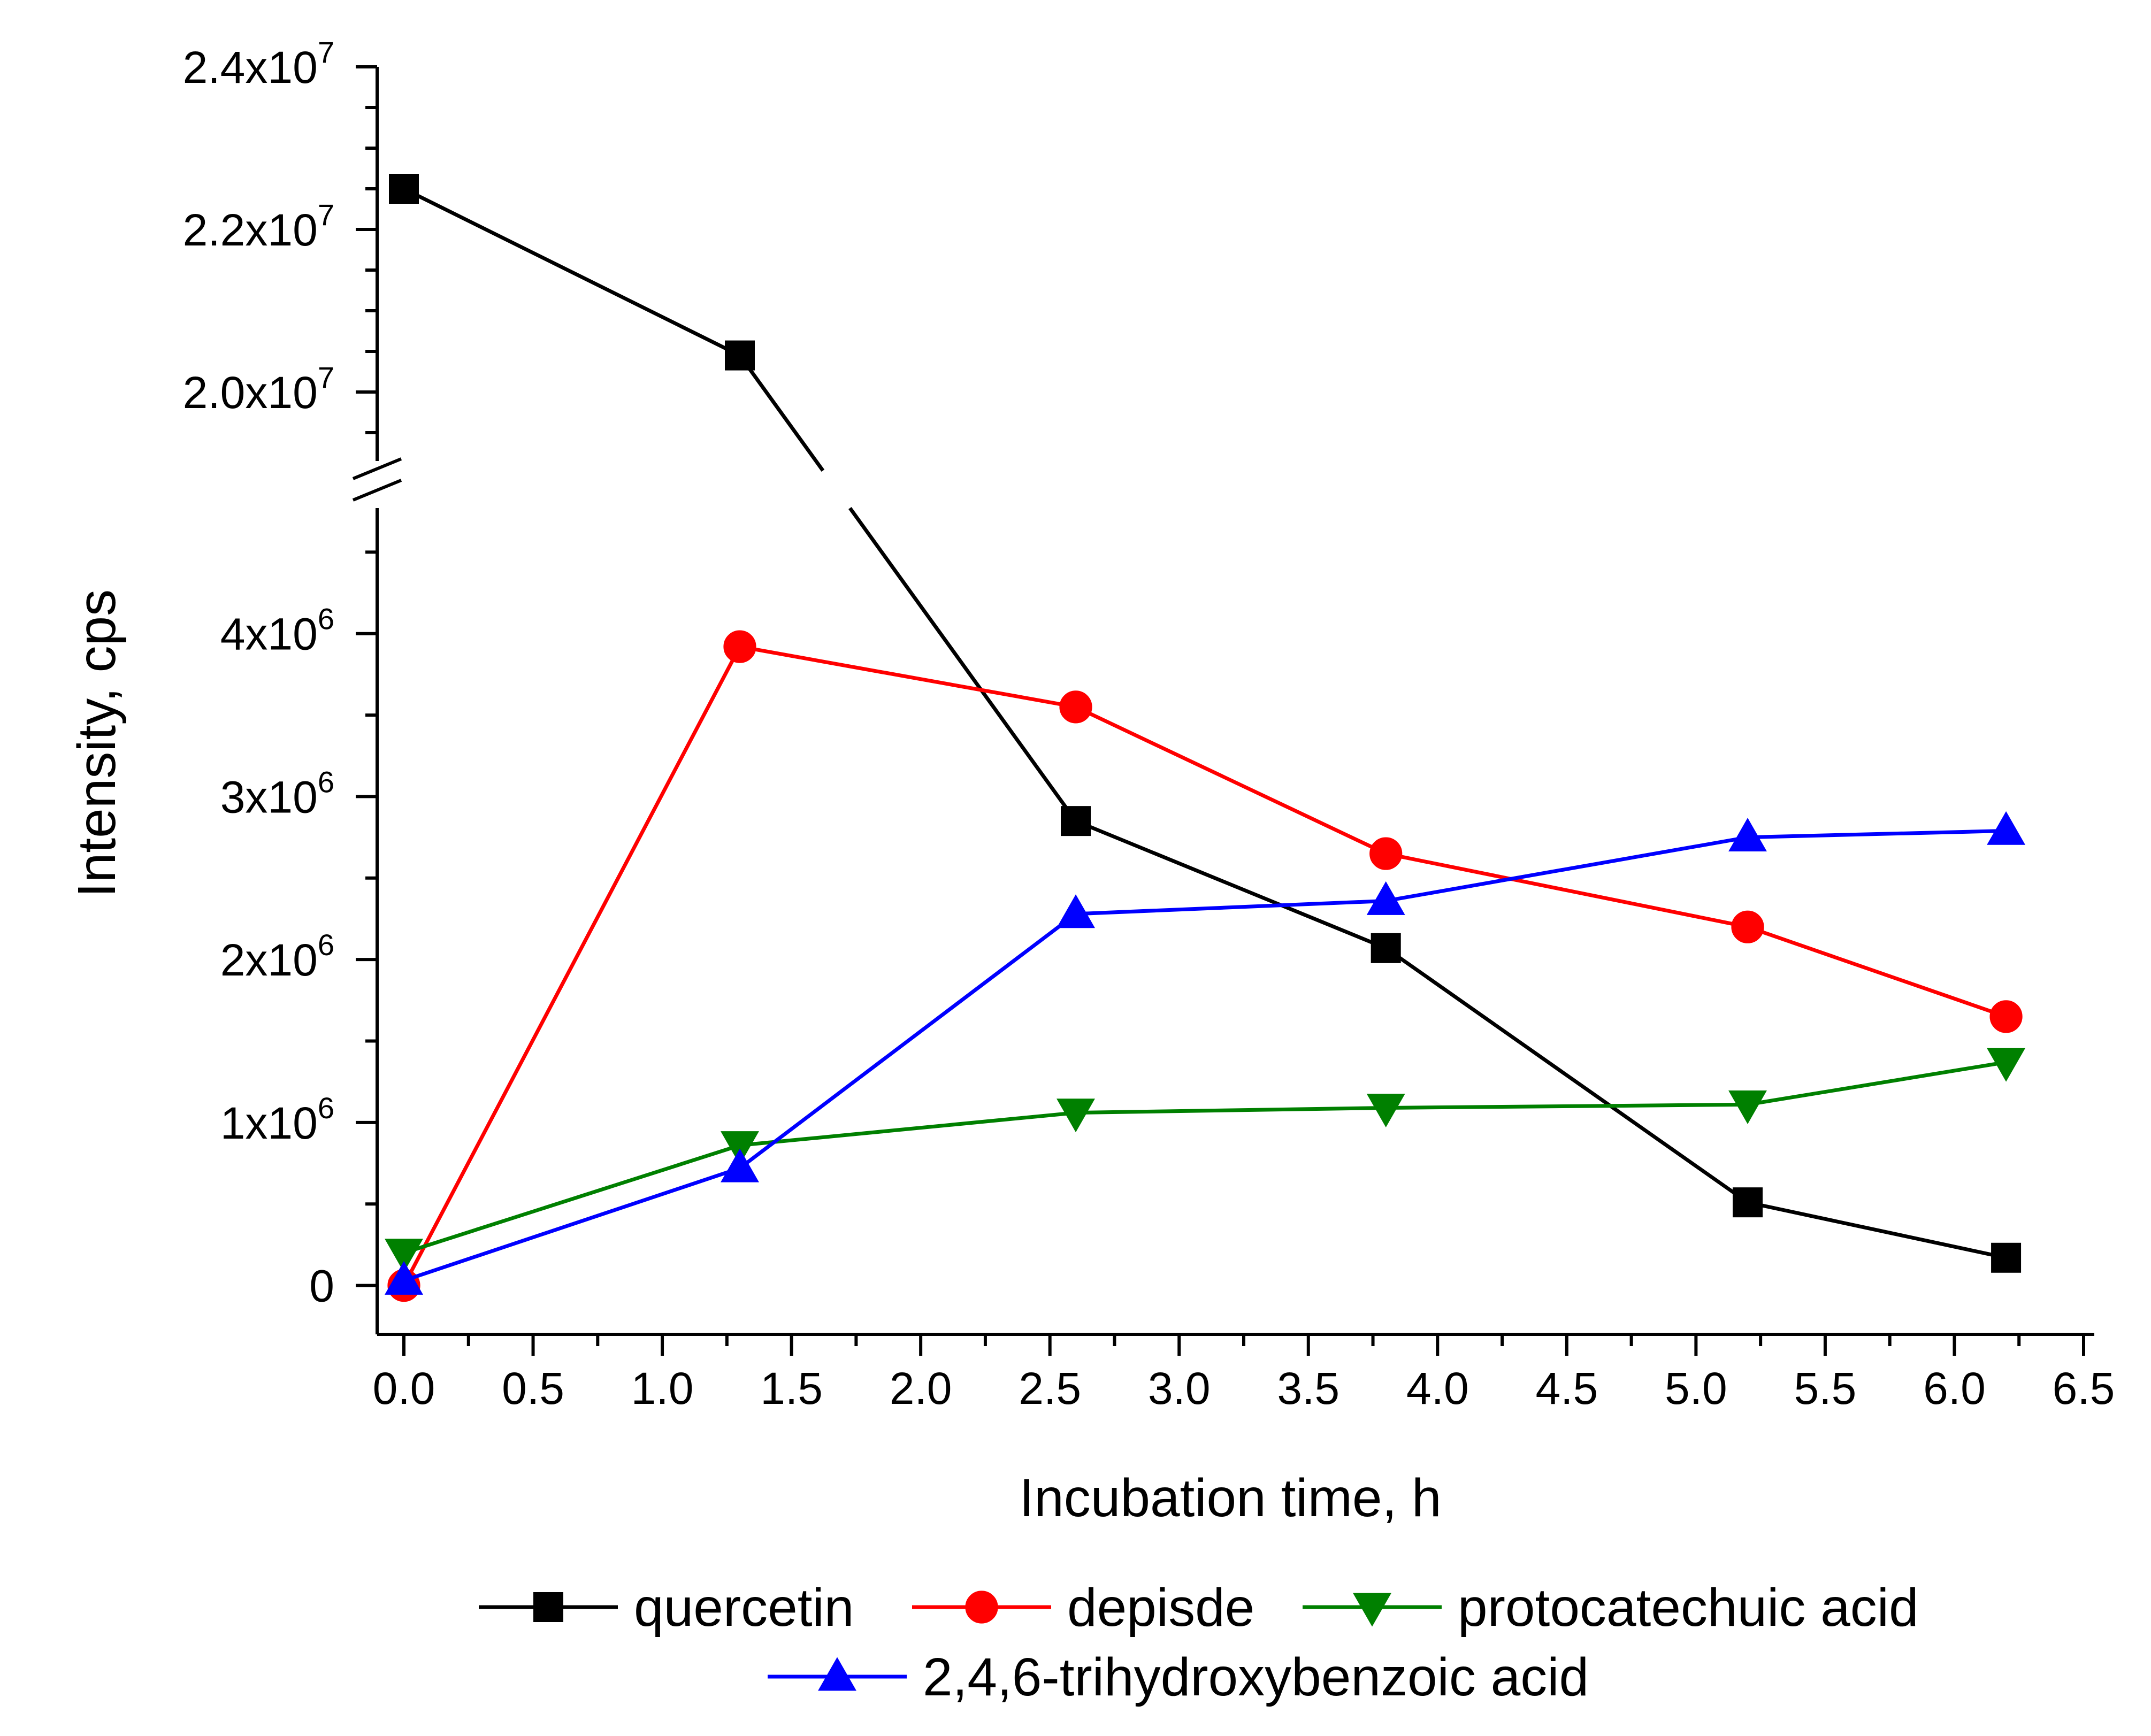  I want to click on x-tick-label: 2.0, so click(921, 1388).